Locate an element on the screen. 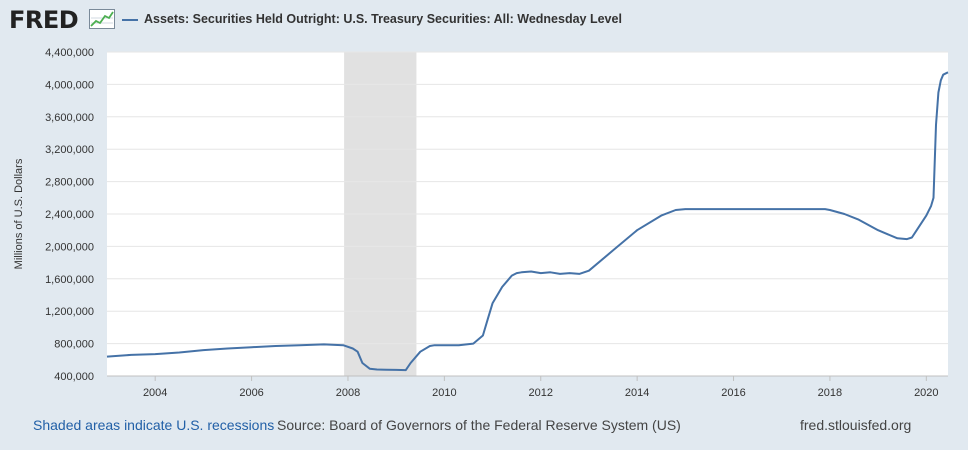 Image resolution: width=968 pixels, height=450 pixels. x-tick-label: 2008 is located at coordinates (348, 393).